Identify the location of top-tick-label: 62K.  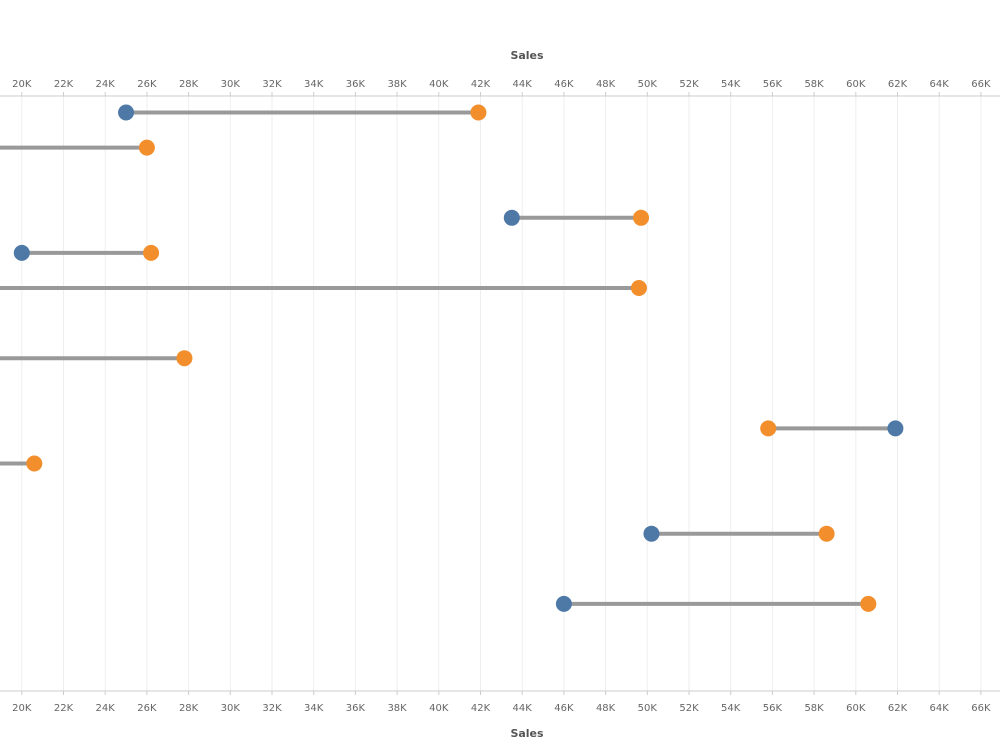
(898, 84).